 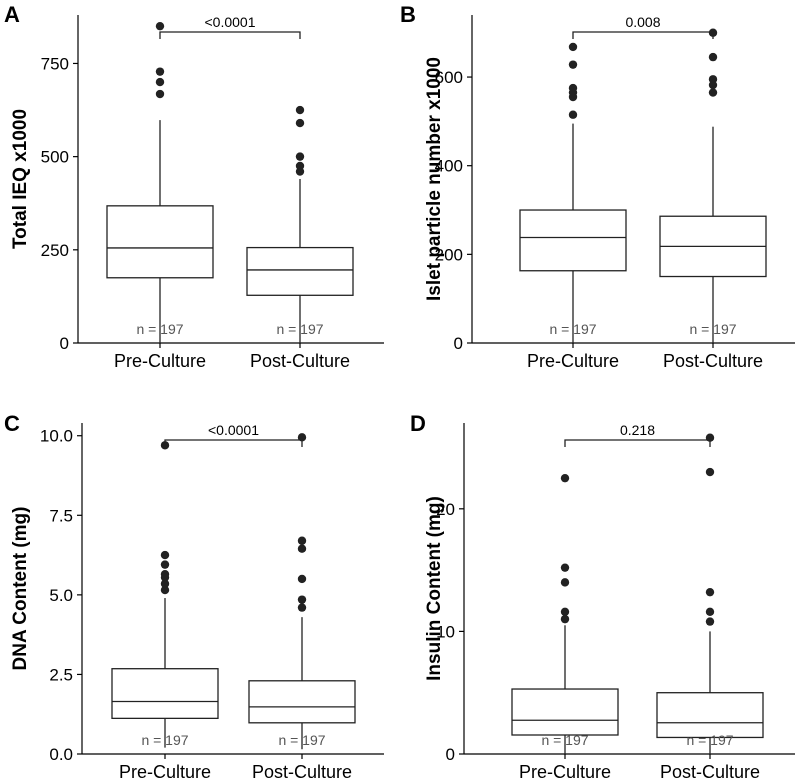 What do you see at coordinates (418, 423) in the screenshot?
I see `panel-letter: D` at bounding box center [418, 423].